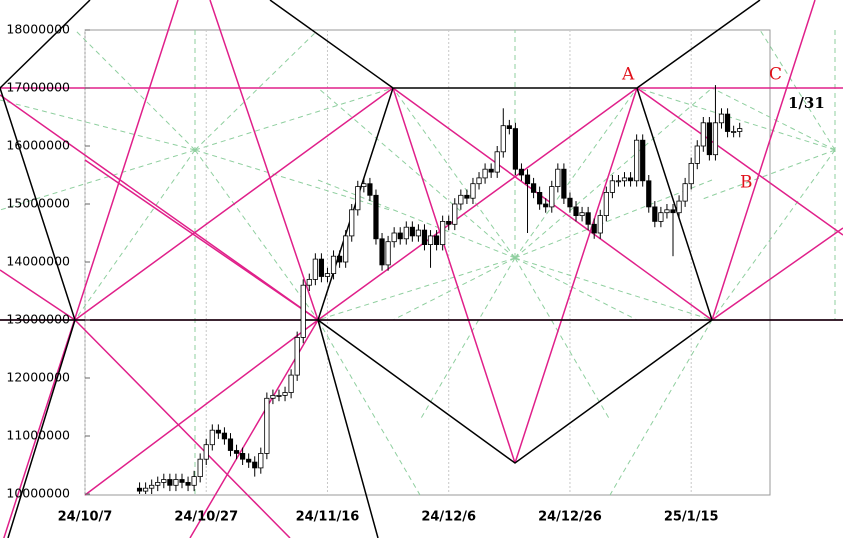 This screenshot has width=843, height=538. What do you see at coordinates (38, 261) in the screenshot?
I see `y-tick-label: 14000000` at bounding box center [38, 261].